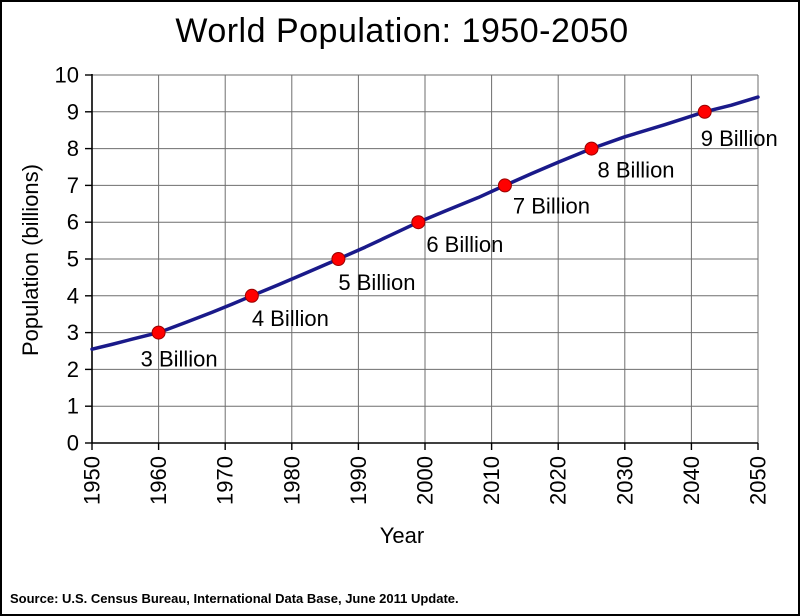  What do you see at coordinates (73, 222) in the screenshot?
I see `y-tick-label: 6` at bounding box center [73, 222].